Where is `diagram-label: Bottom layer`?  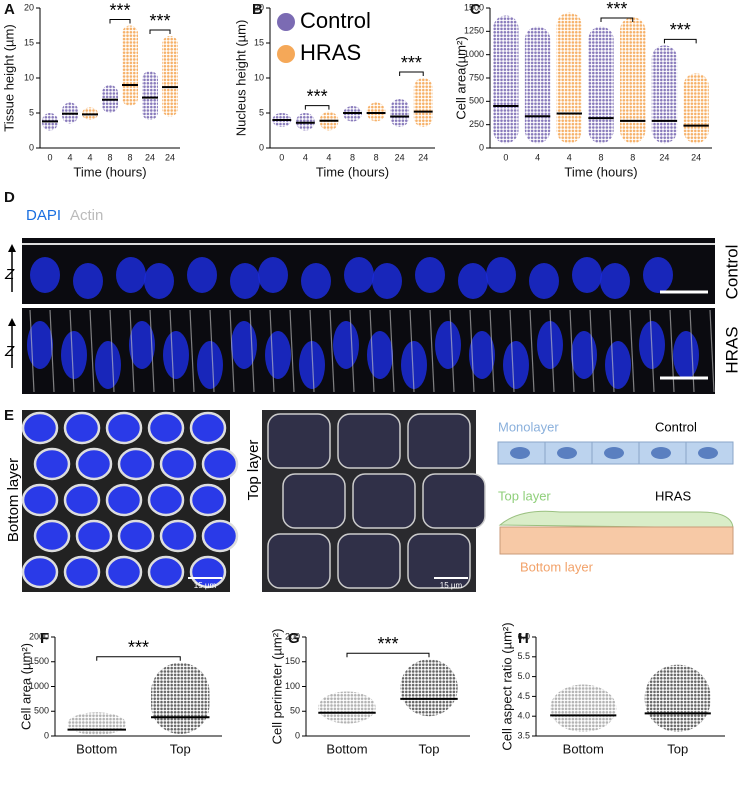
diagram-label: Bottom layer is located at coordinates (557, 566).